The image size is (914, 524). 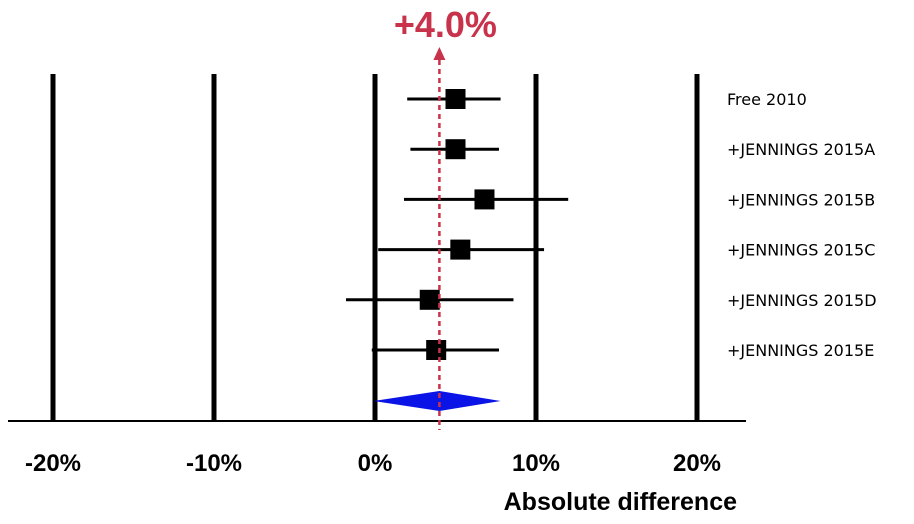 What do you see at coordinates (214, 463) in the screenshot?
I see `x-tick-label: -10%` at bounding box center [214, 463].